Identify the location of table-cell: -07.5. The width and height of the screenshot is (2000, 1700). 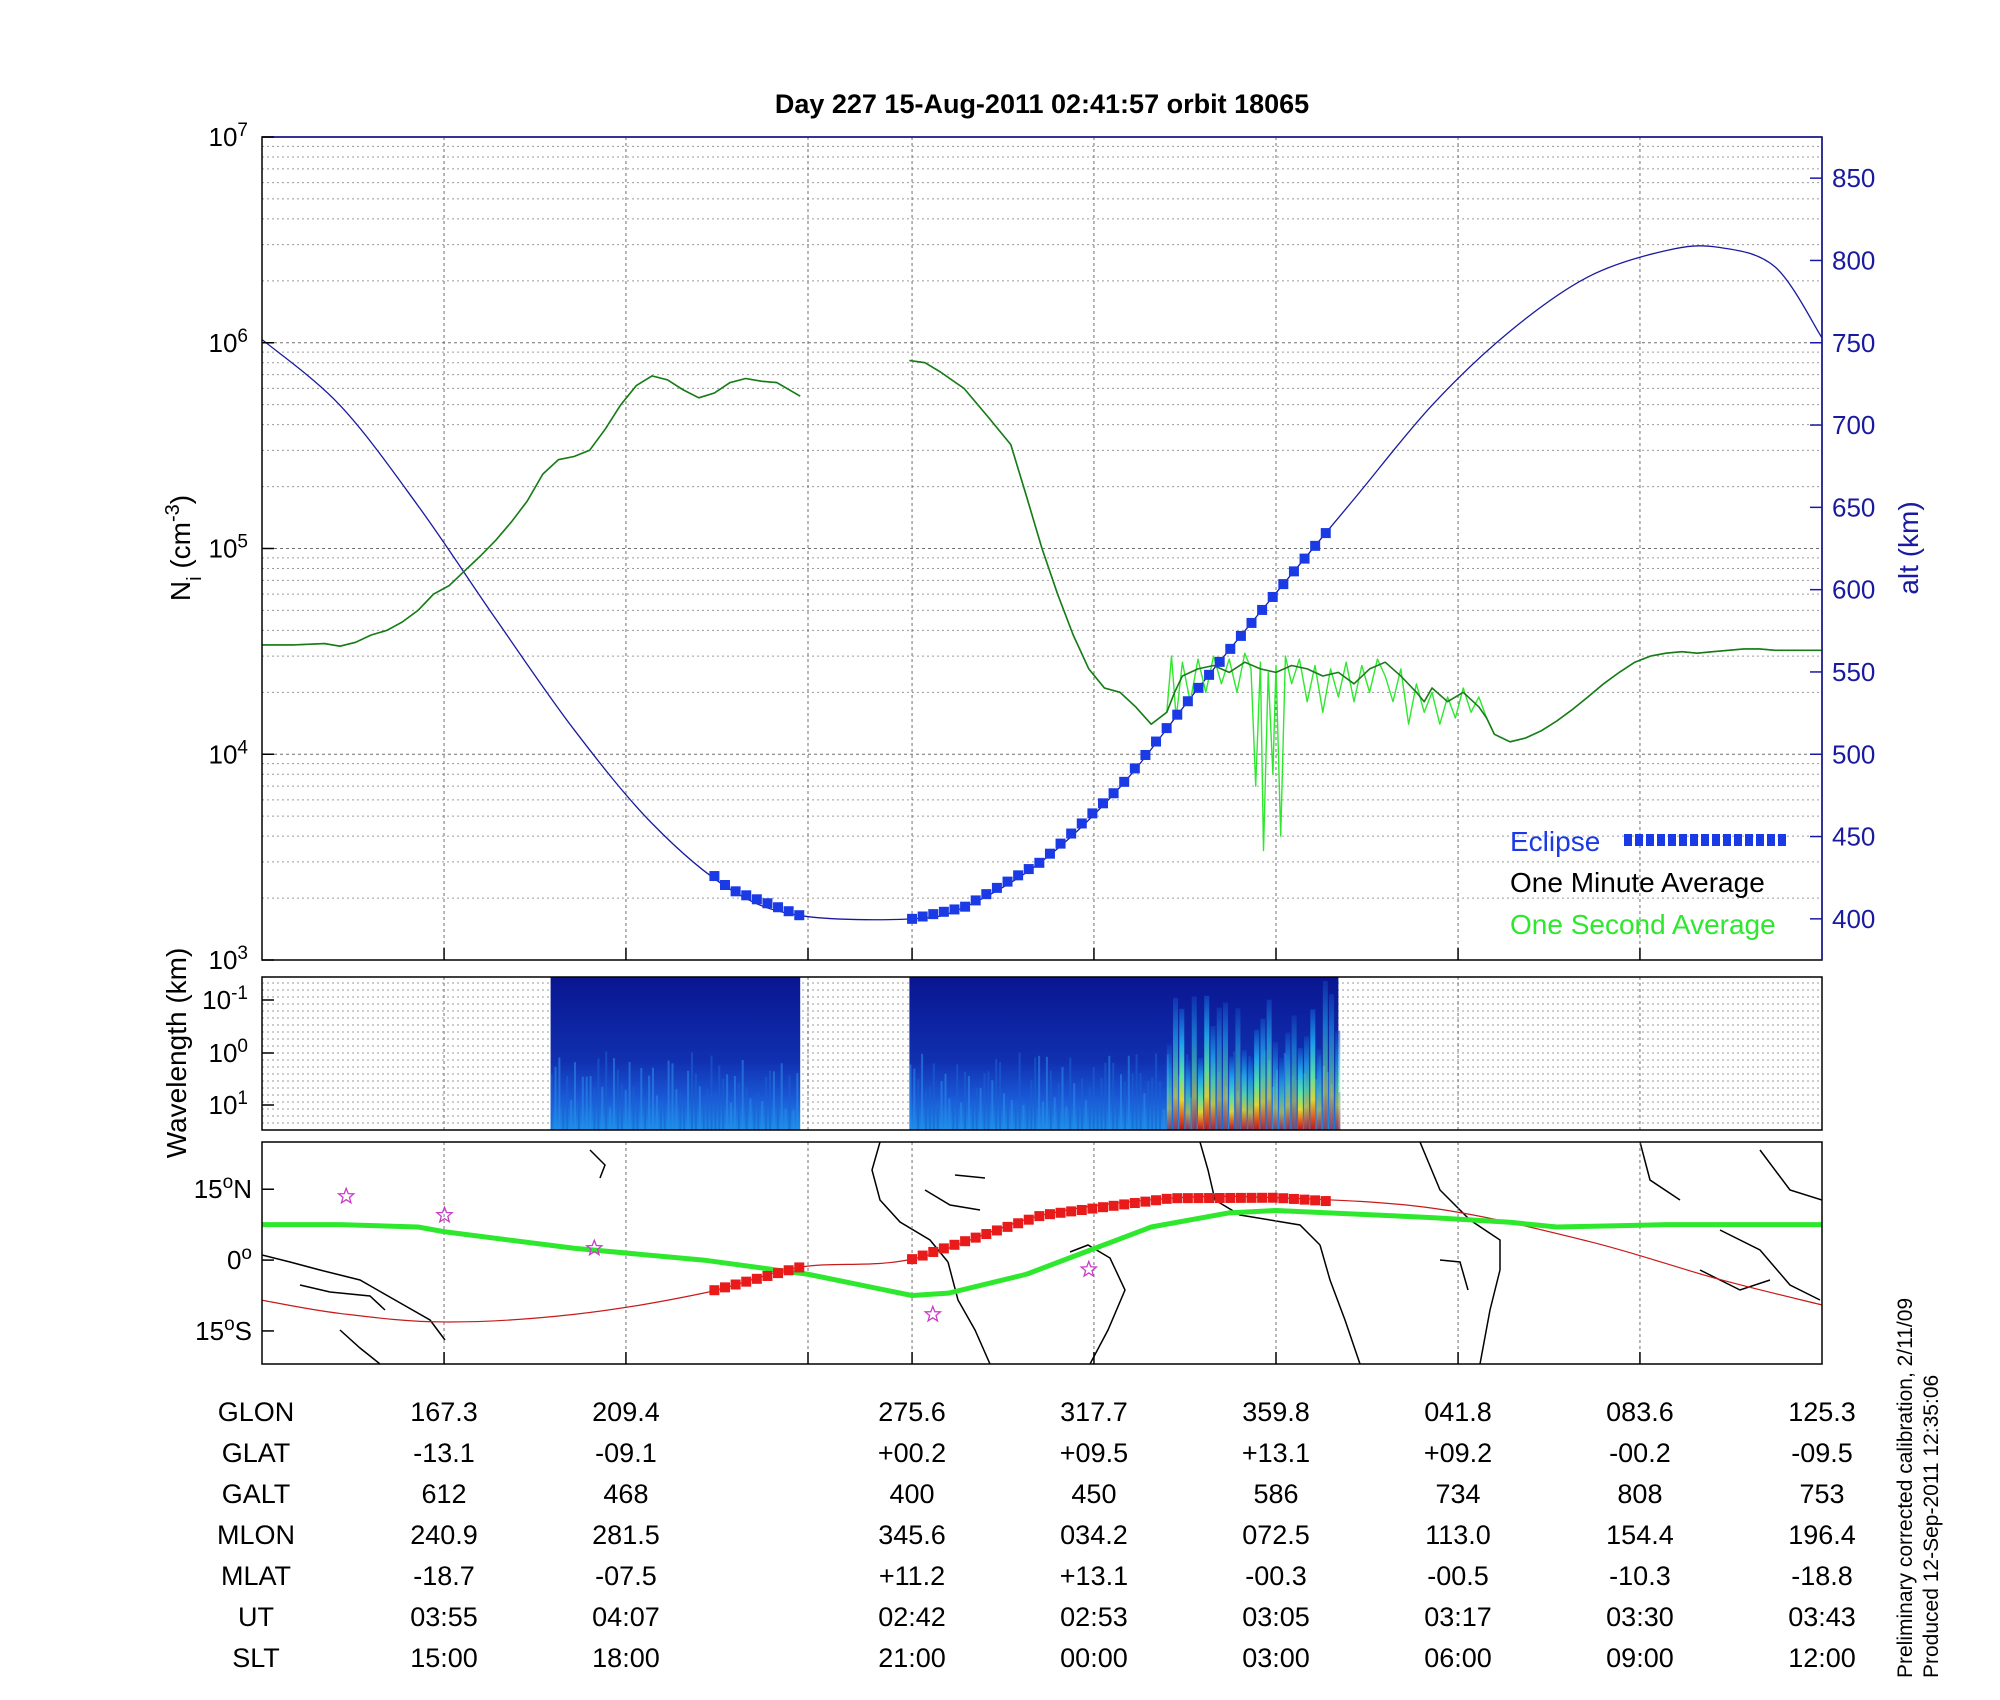
(626, 1576).